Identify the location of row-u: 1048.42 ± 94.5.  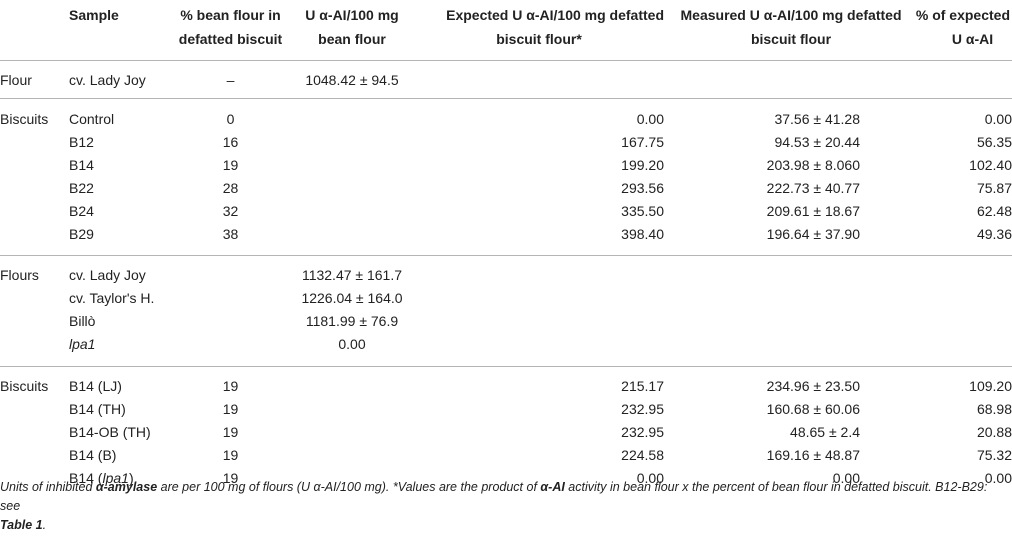
(352, 80).